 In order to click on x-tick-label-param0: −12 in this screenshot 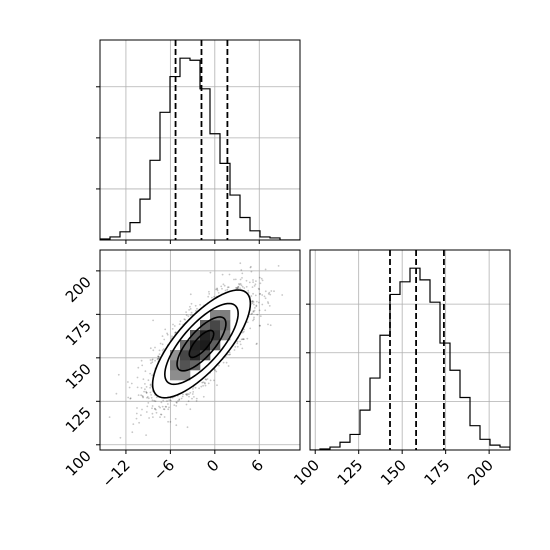, I will do `click(116, 473)`.